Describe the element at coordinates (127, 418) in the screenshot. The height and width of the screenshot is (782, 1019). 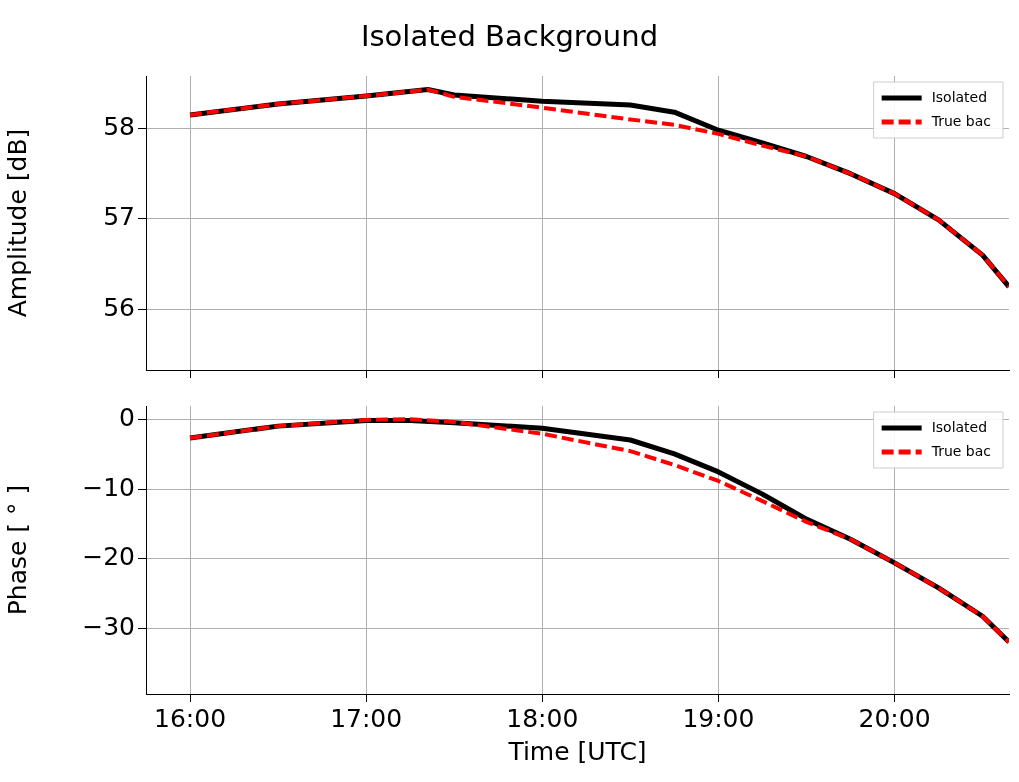
I see `y-tick-label: 0` at that location.